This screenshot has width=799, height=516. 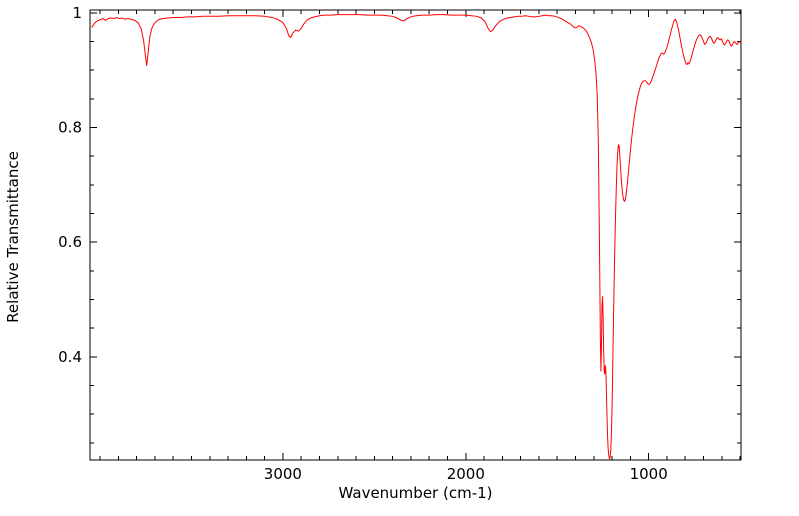 What do you see at coordinates (649, 474) in the screenshot?
I see `x-tick-label: 1000` at bounding box center [649, 474].